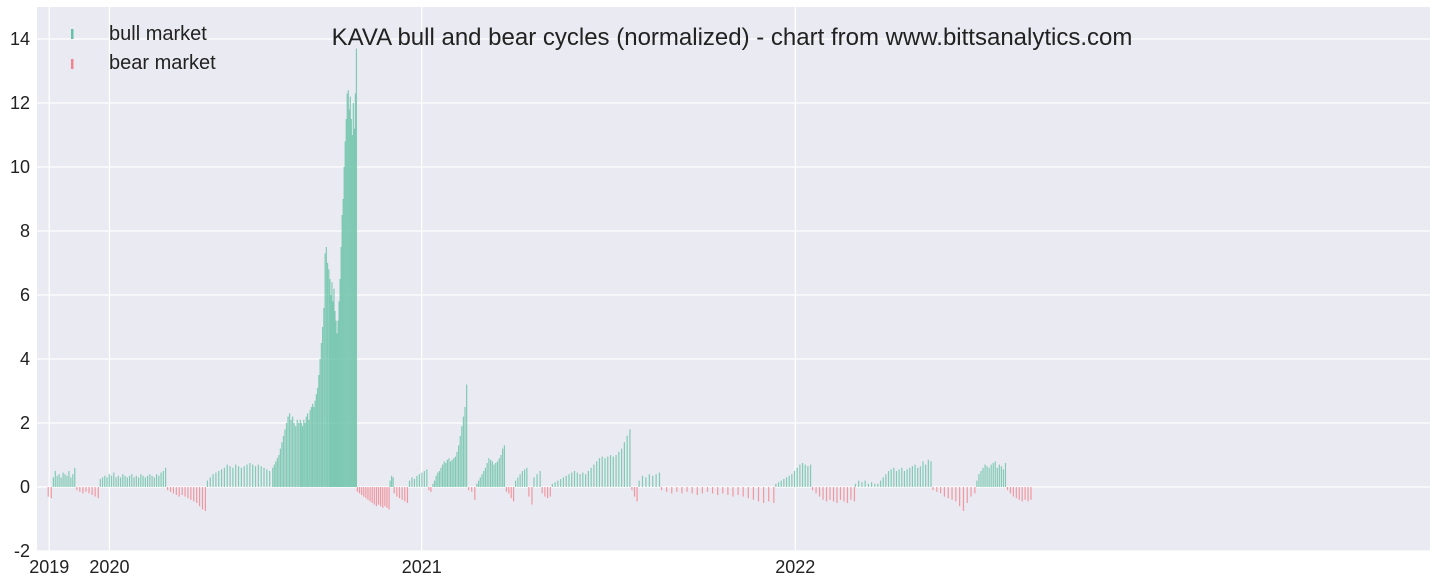 The height and width of the screenshot is (583, 1436). What do you see at coordinates (162, 63) in the screenshot?
I see `legend-label-bear: bear market` at bounding box center [162, 63].